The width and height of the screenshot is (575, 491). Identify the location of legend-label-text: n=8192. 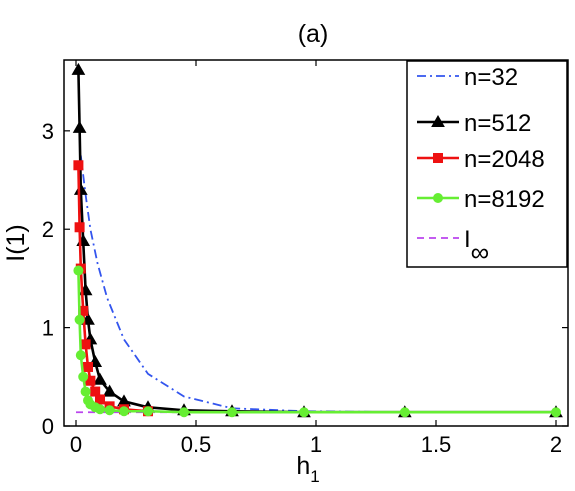
(504, 199).